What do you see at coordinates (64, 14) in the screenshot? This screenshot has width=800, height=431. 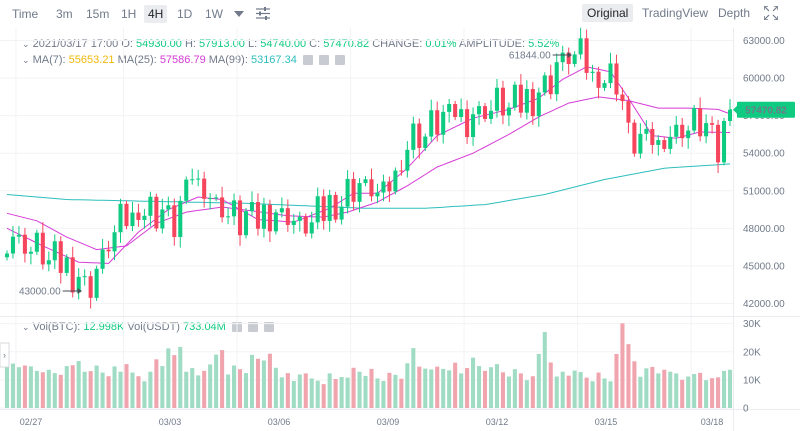 I see `interval-3m: 3m` at bounding box center [64, 14].